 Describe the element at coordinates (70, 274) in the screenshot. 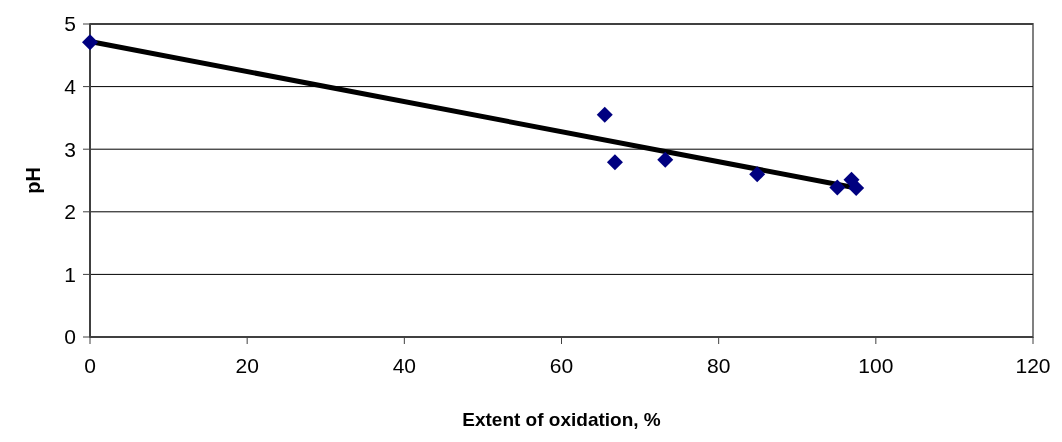

I see `y-tick-label: 1` at that location.